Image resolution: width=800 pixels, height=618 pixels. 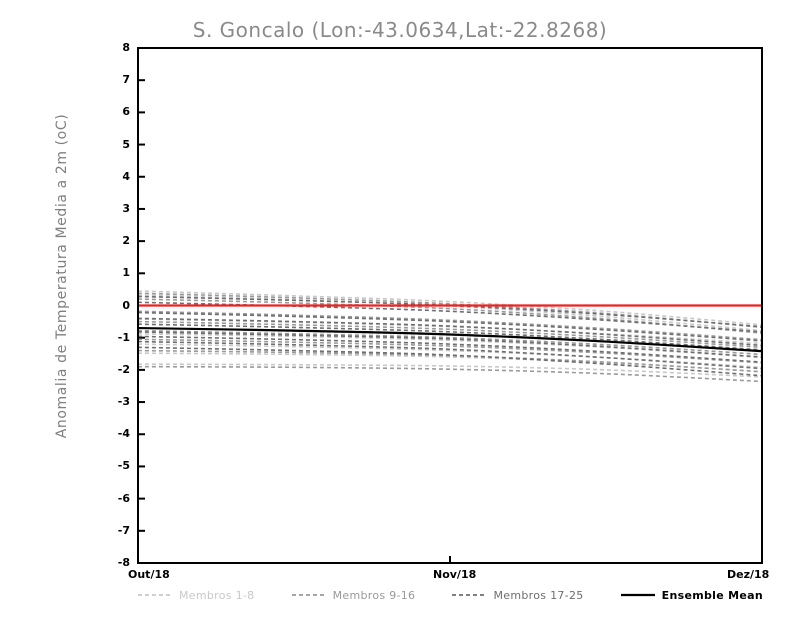 I want to click on legend-label: Membros 9-16, so click(x=374, y=595).